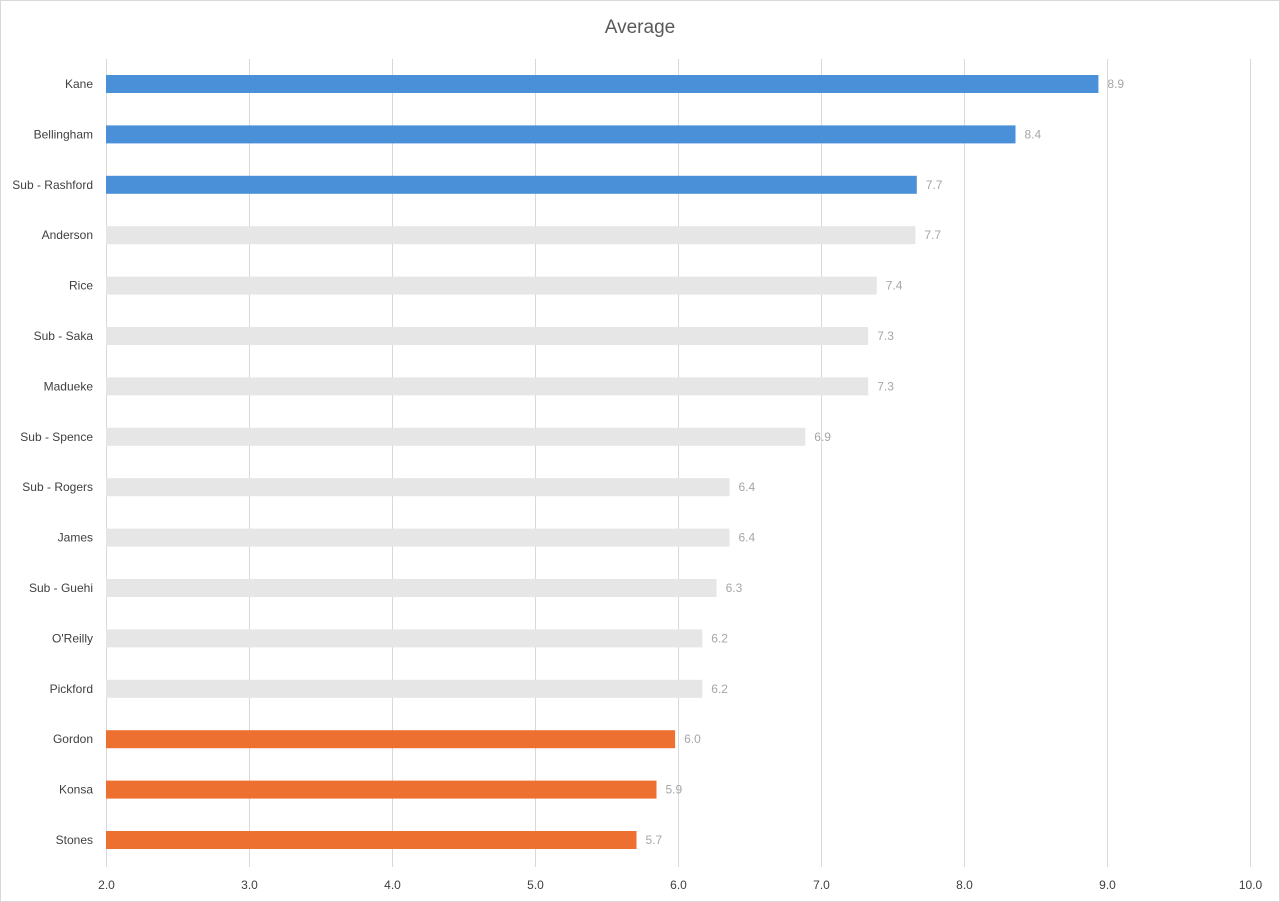 This screenshot has height=902, width=1280. What do you see at coordinates (72, 638) in the screenshot?
I see `category-label: O'Reilly` at bounding box center [72, 638].